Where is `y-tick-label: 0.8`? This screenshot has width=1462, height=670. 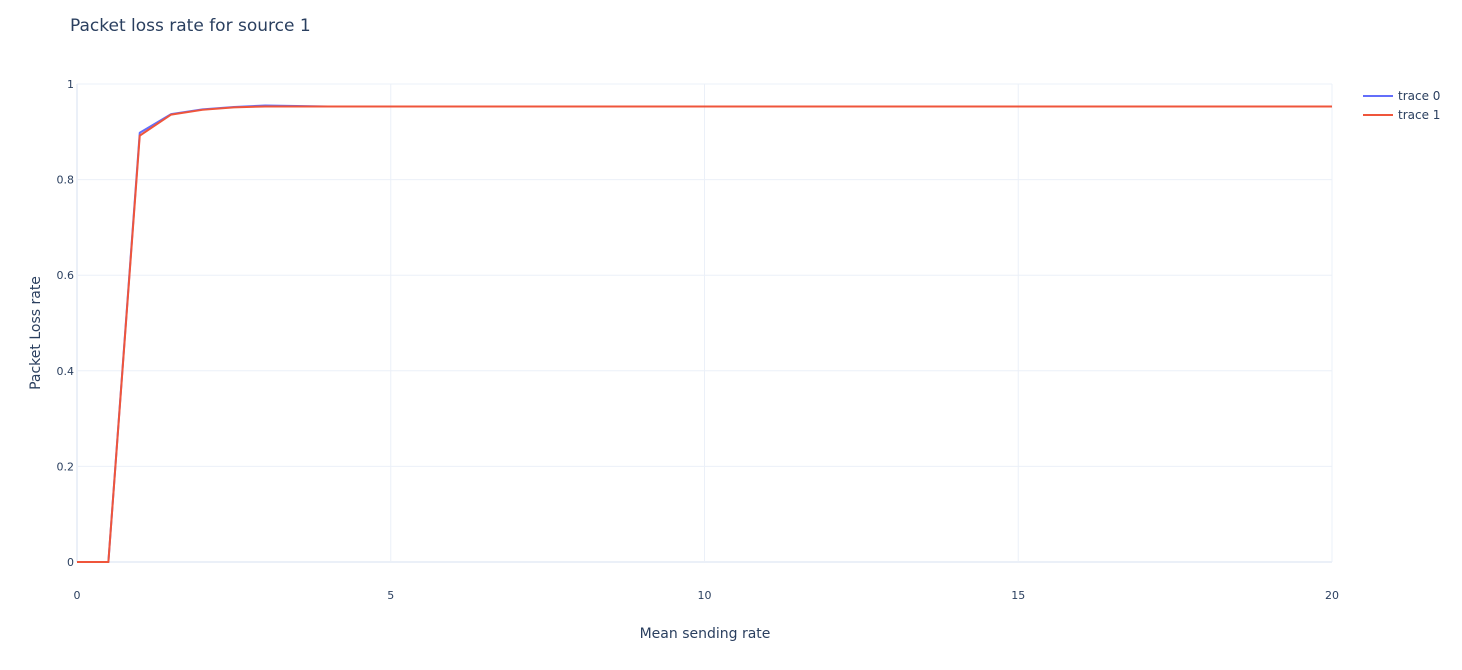 y-tick-label: 0.8 is located at coordinates (66, 180).